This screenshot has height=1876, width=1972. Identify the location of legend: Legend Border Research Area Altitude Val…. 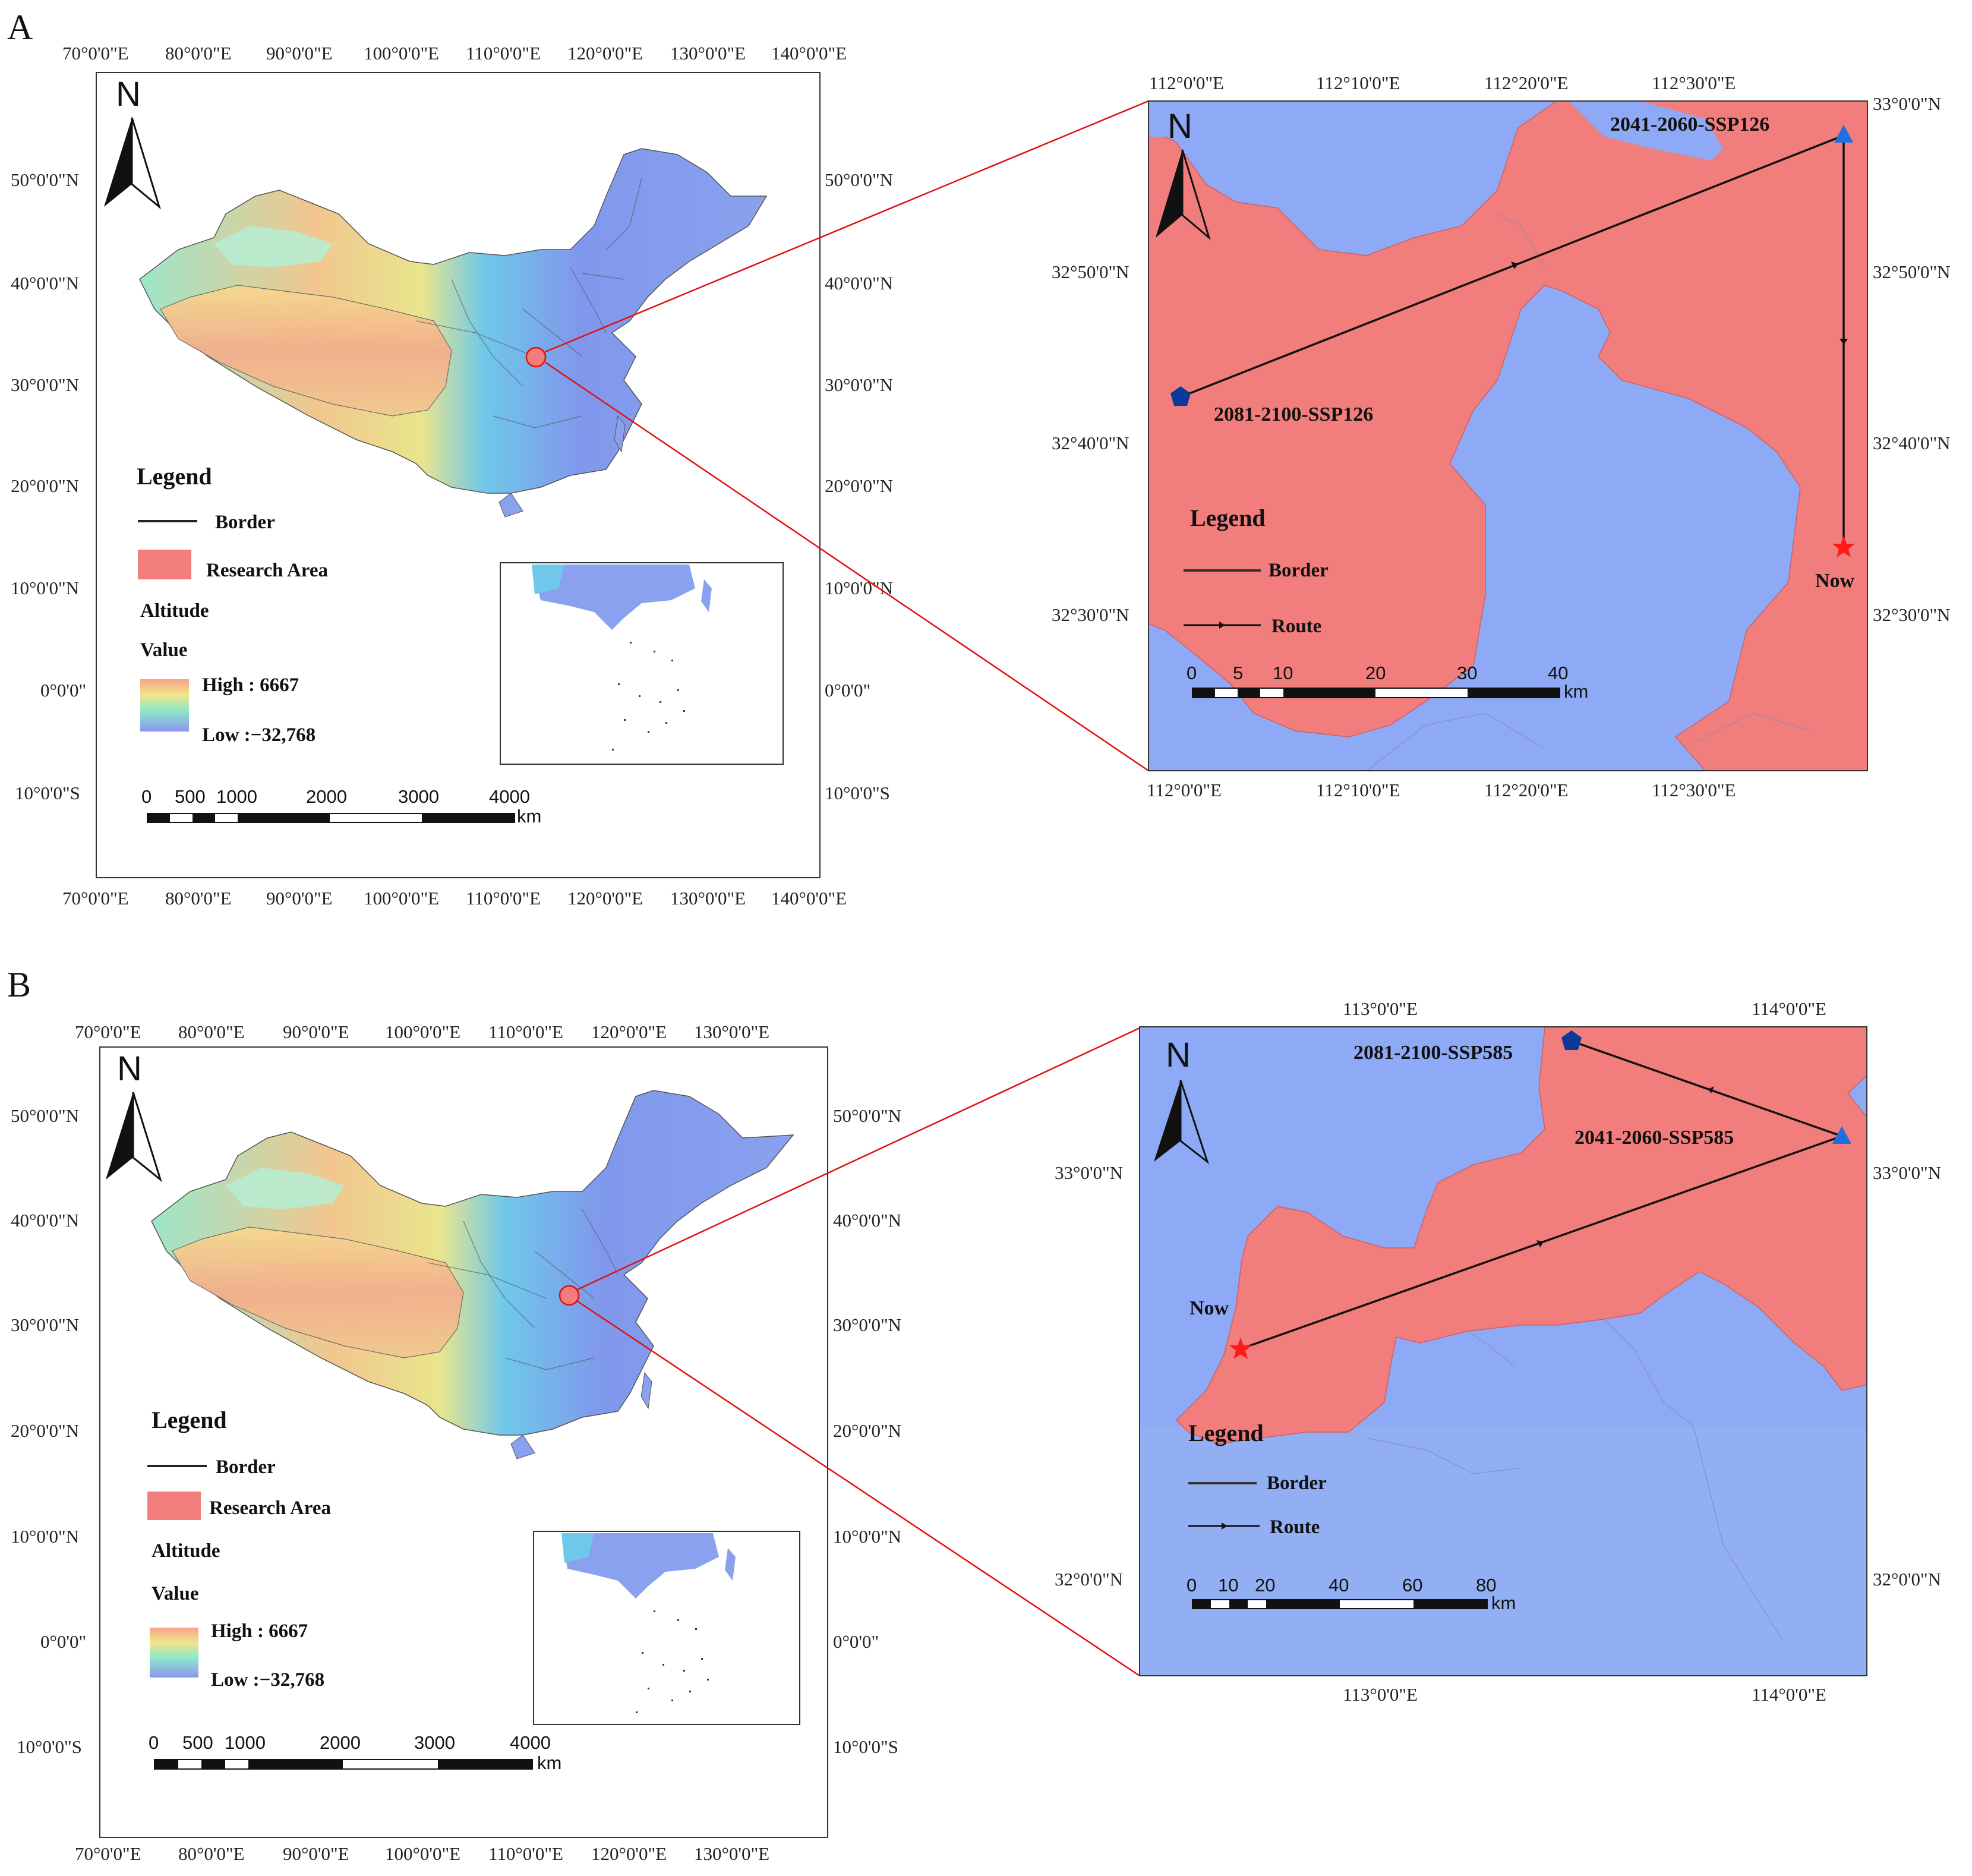
(232, 604).